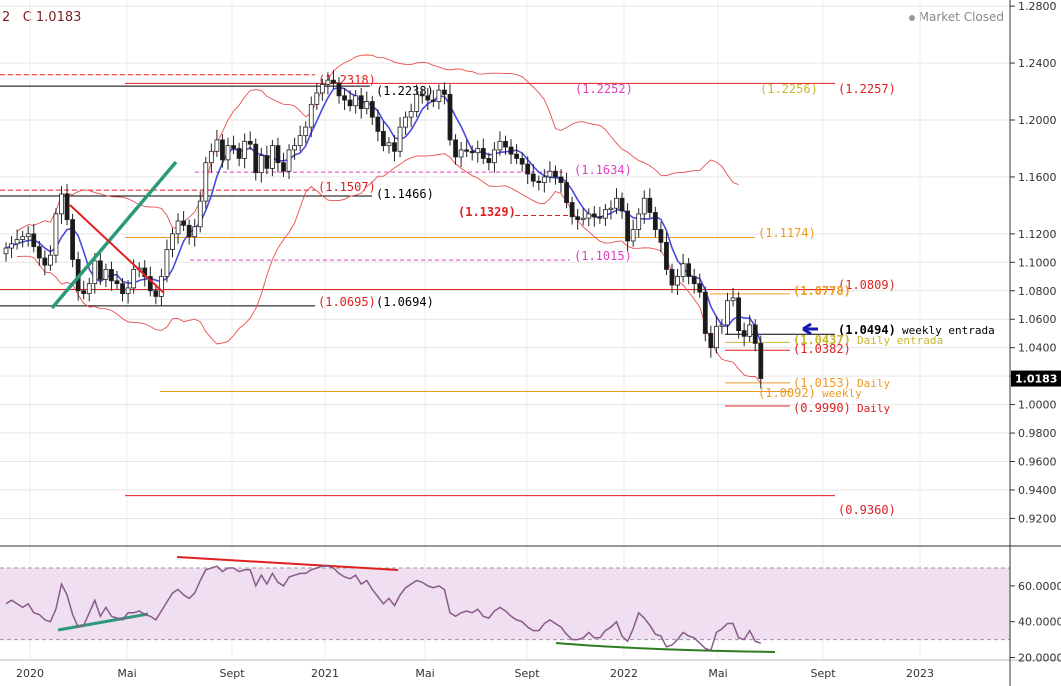  What do you see at coordinates (405, 194) in the screenshot?
I see `level-label: (1.1466)` at bounding box center [405, 194].